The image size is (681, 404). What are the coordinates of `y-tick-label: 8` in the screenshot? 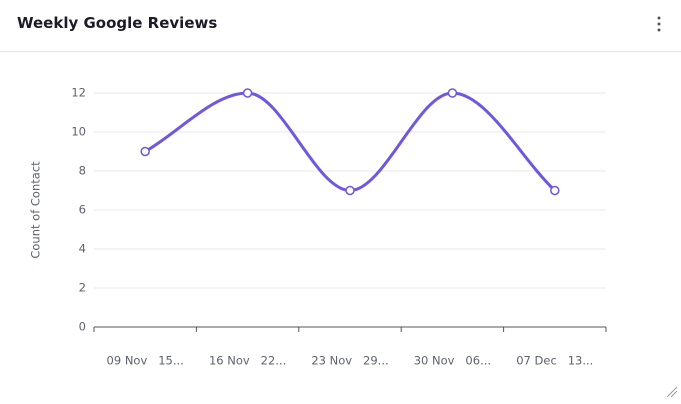 It's located at (82, 171).